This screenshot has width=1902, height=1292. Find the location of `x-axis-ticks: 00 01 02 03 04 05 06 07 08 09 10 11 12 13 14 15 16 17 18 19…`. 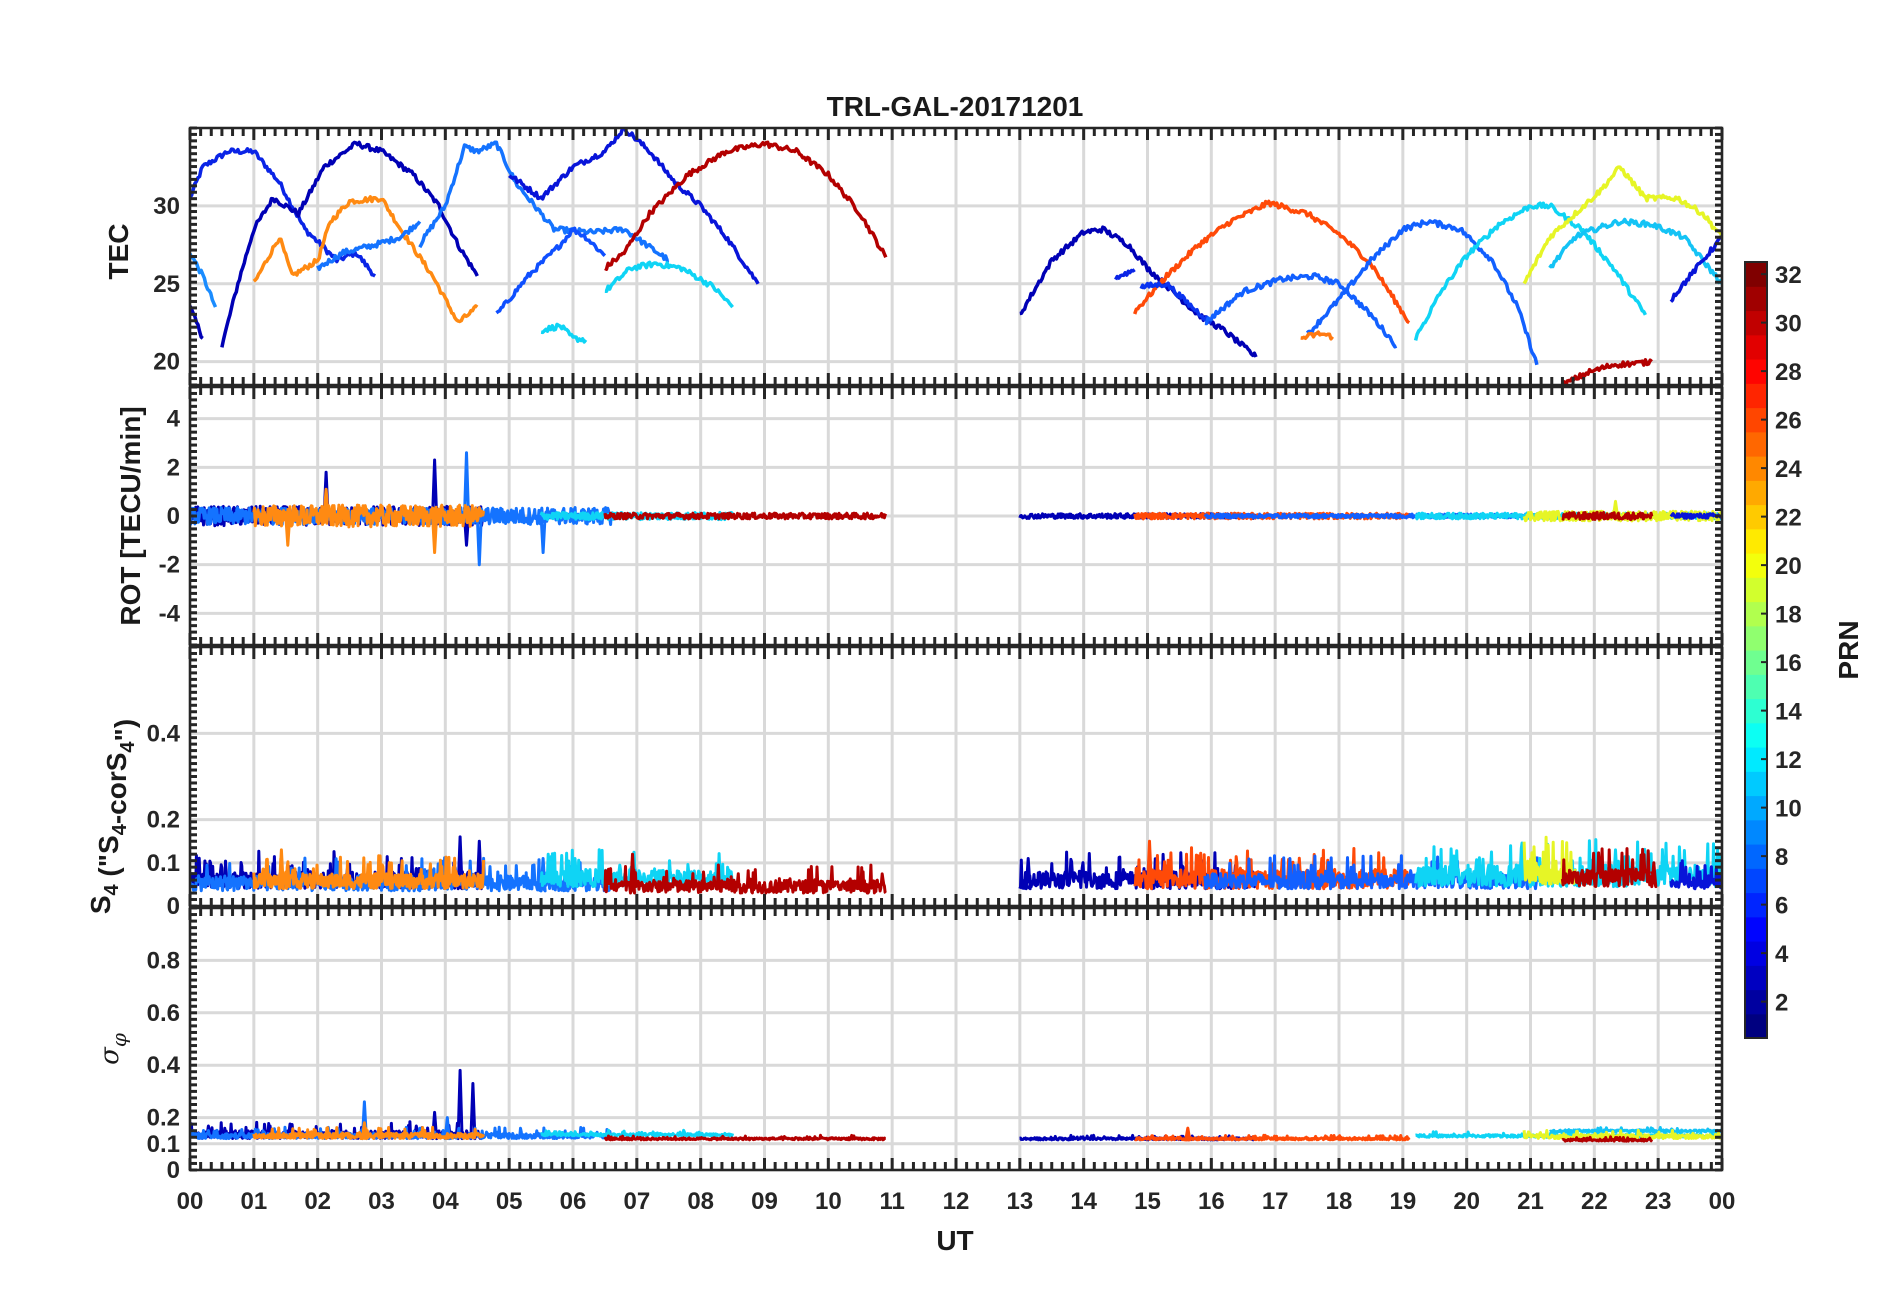

x-axis-ticks: 00 01 02 03 04 05 06 07 08 09 10 11 12 13 14 15 16 17 18 19… is located at coordinates (956, 1201).